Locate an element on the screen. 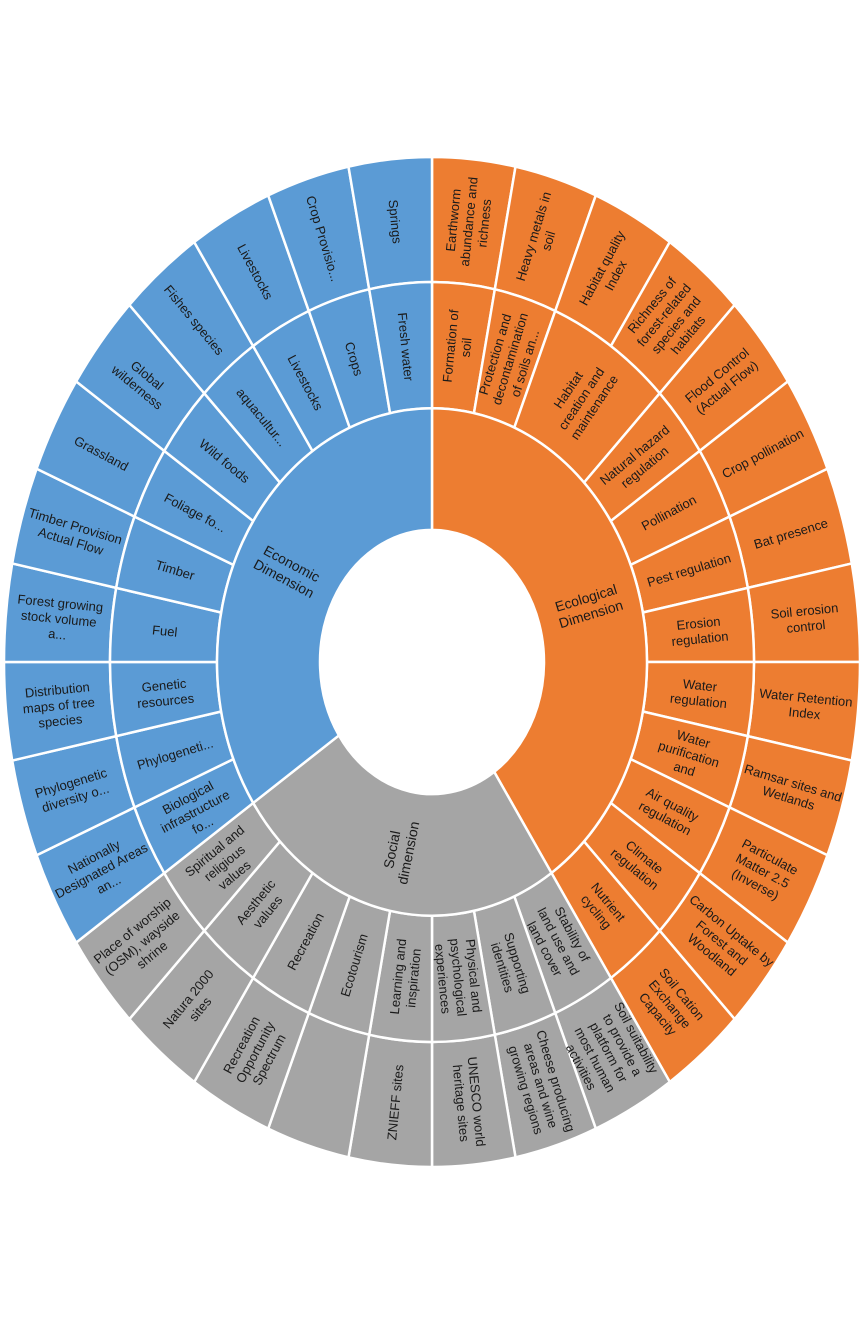 The width and height of the screenshot is (864, 1328). service-label-fuel: Fuel is located at coordinates (164, 630).